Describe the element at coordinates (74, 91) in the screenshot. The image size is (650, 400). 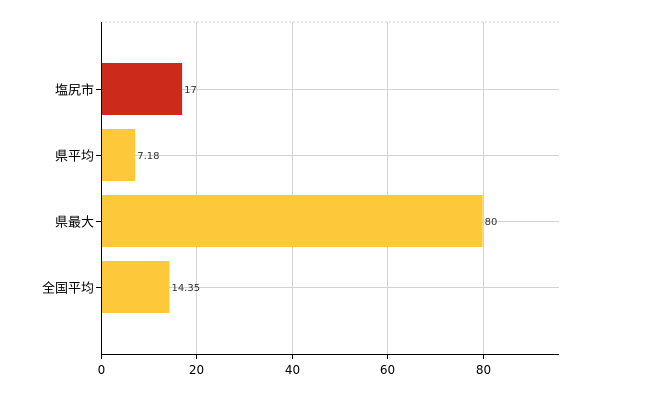
I see `category-label: 塩尻市` at that location.